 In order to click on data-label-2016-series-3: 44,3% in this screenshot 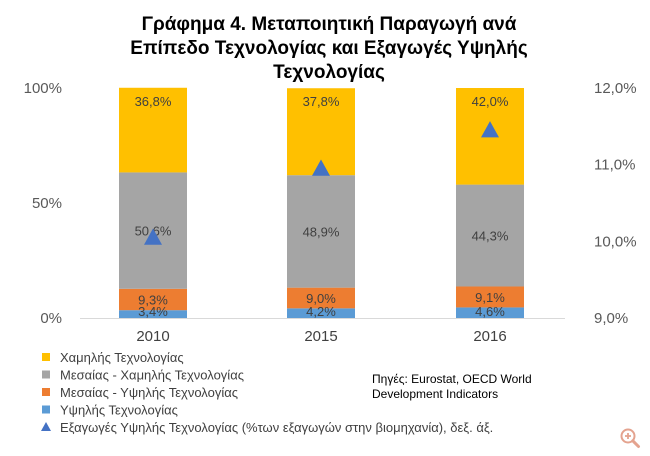, I will do `click(490, 236)`.